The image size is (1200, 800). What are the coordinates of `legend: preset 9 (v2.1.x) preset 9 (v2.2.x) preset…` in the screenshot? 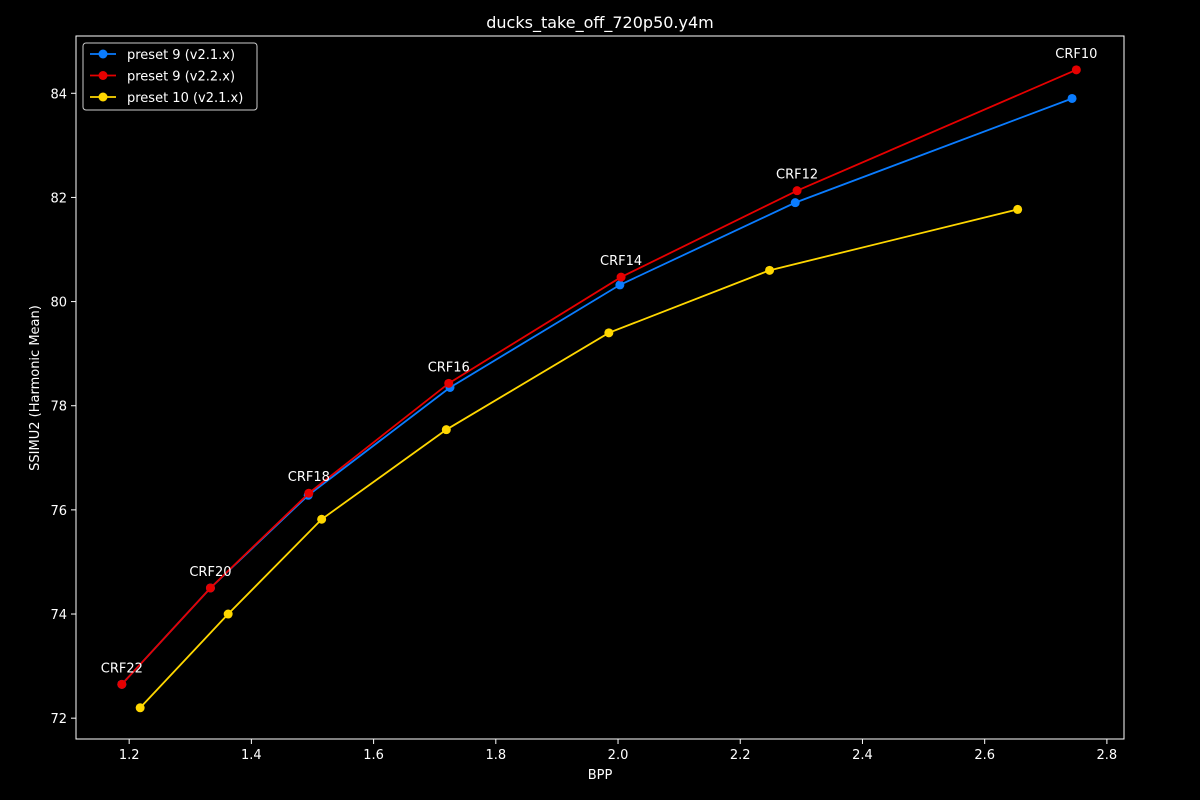 It's located at (170, 76).